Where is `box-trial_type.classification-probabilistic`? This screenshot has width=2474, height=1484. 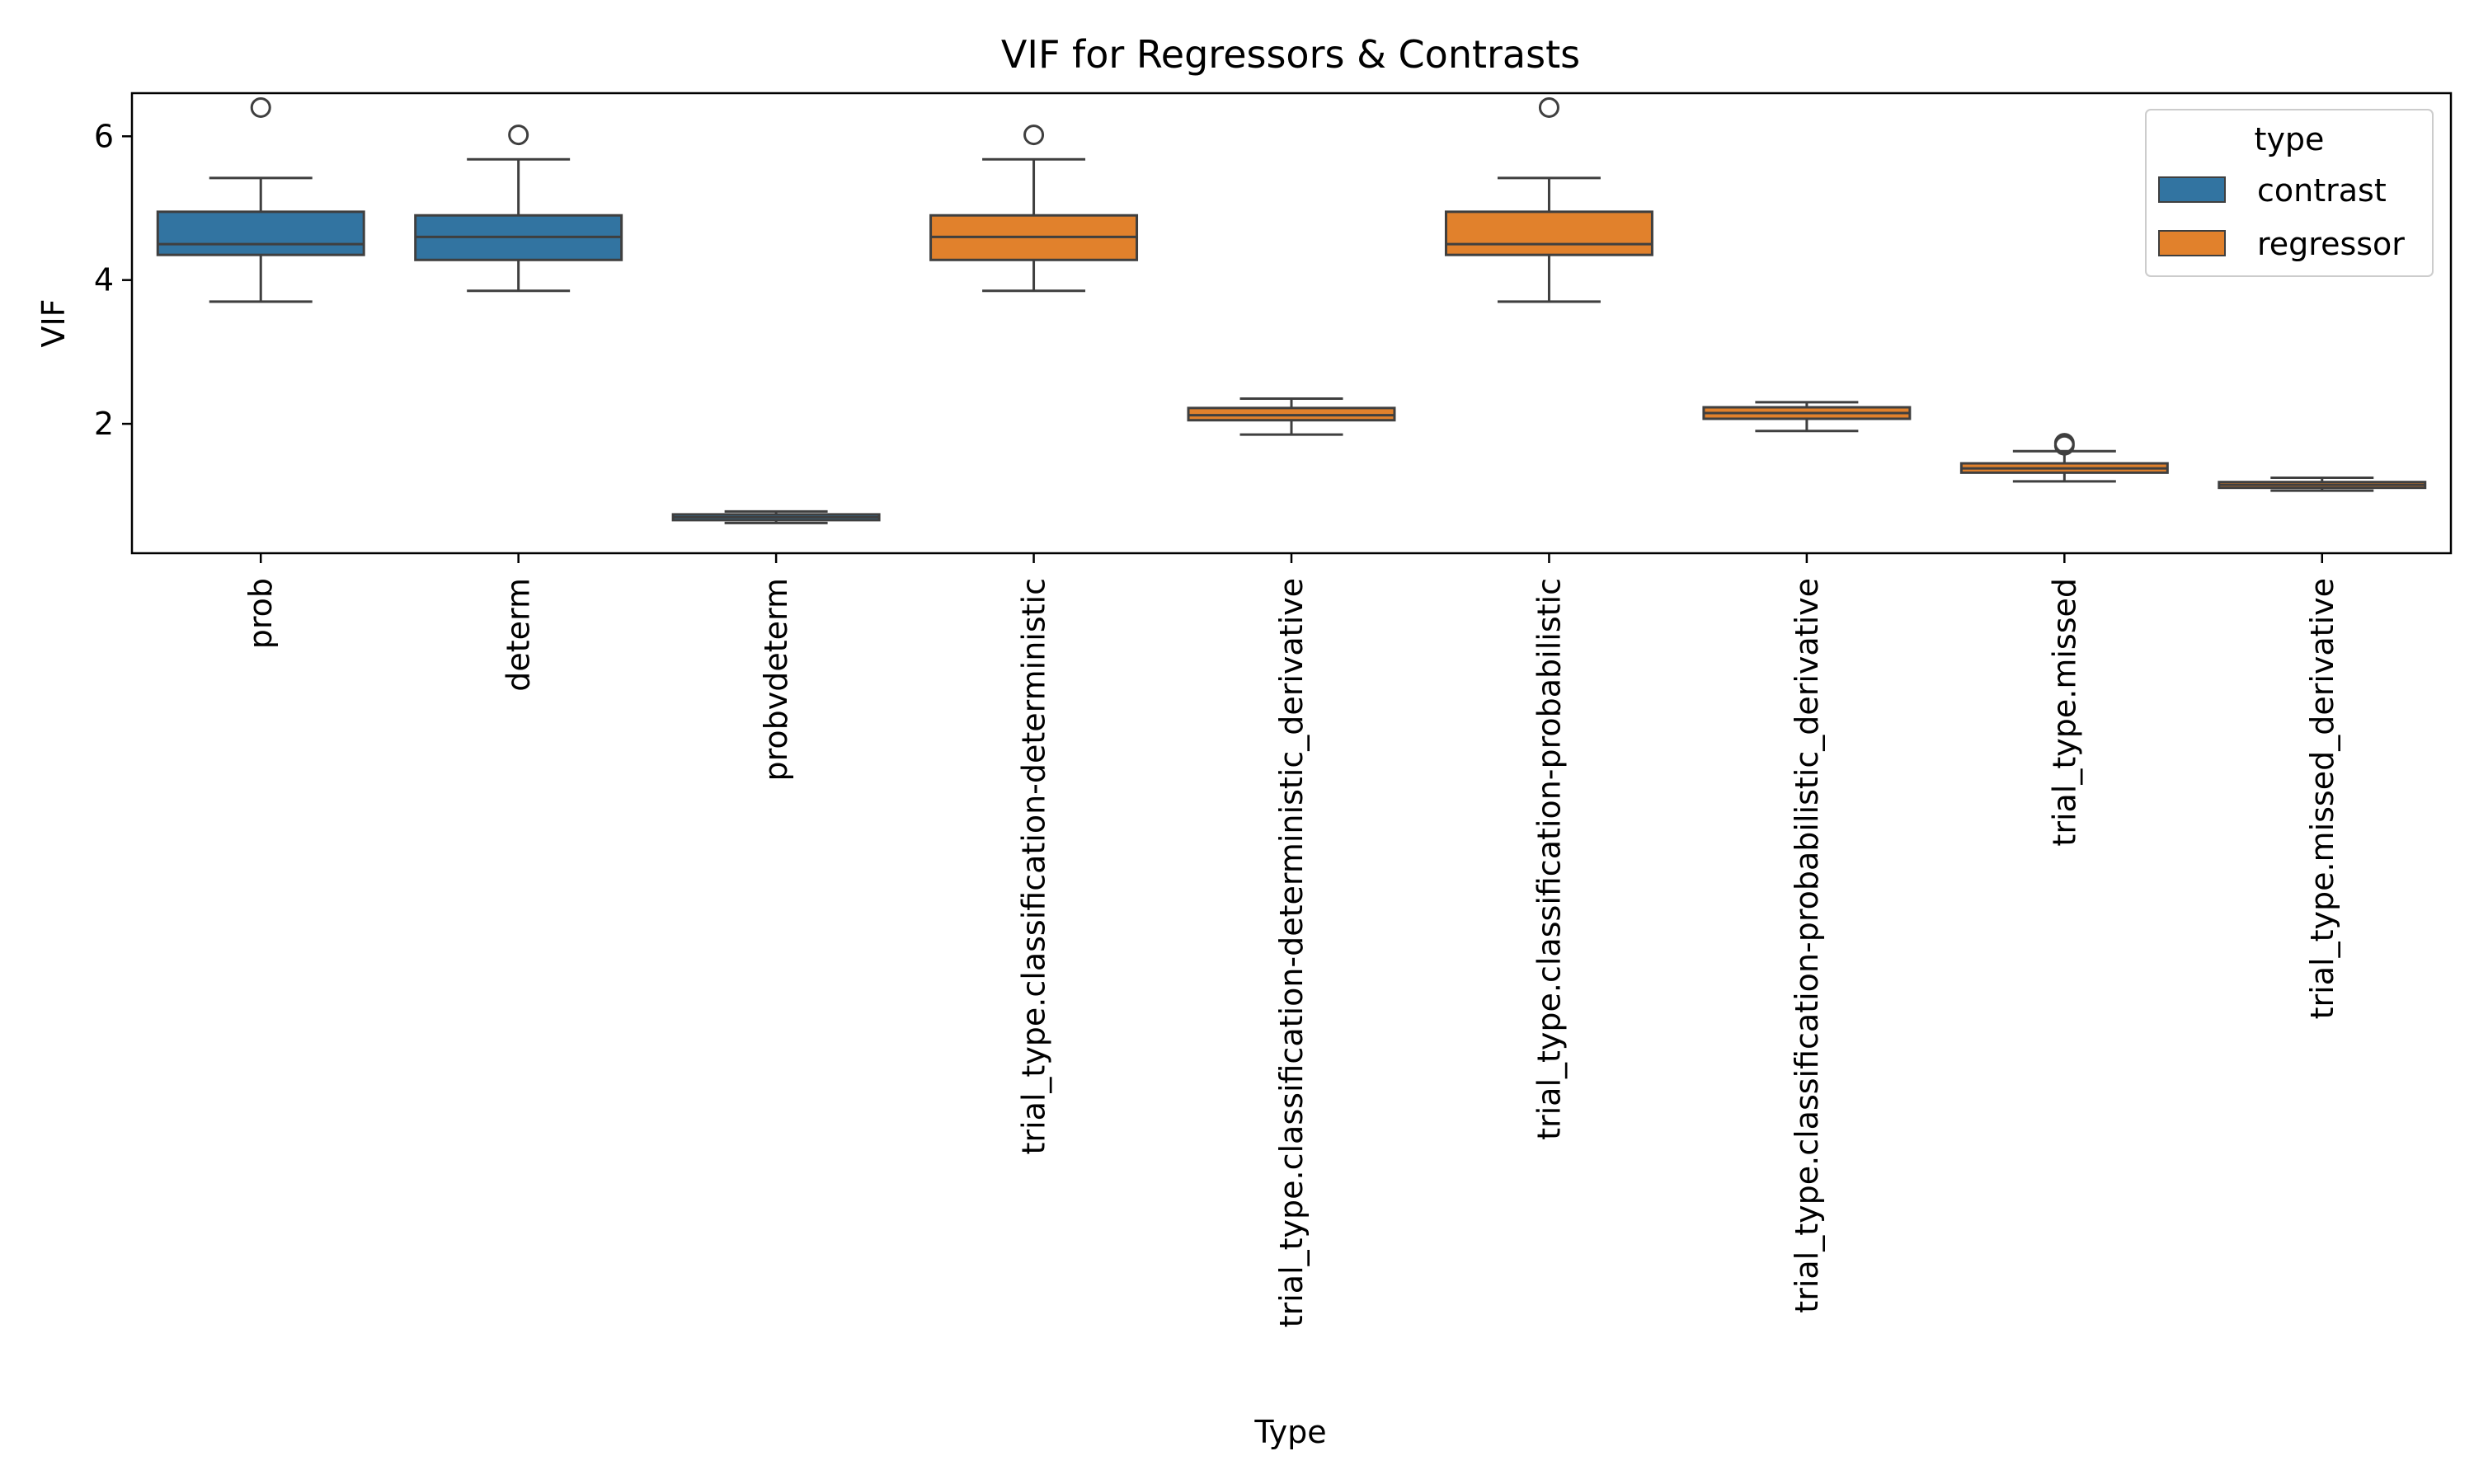
box-trial_type.classification-probabilistic is located at coordinates (1548, 199).